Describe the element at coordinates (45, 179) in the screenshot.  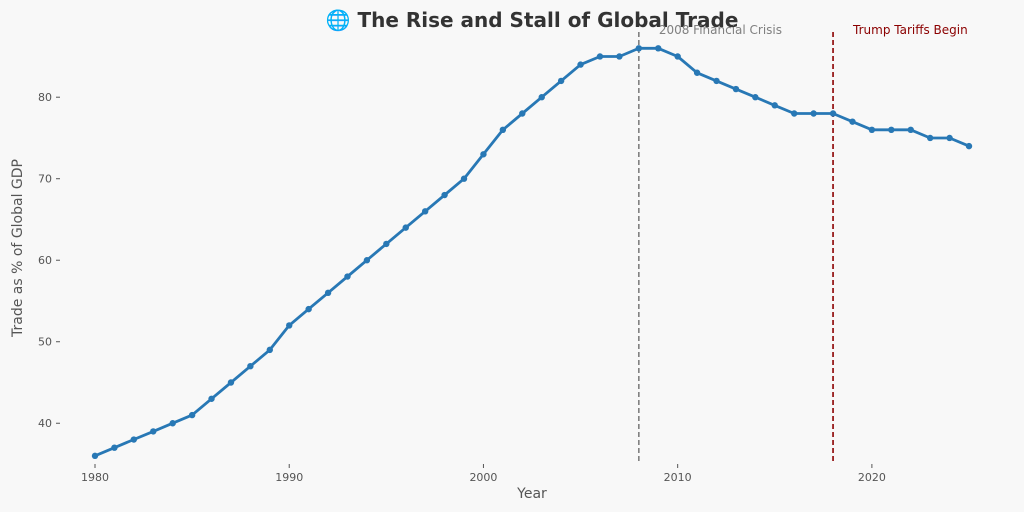
I see `y-tick-label: 70` at that location.